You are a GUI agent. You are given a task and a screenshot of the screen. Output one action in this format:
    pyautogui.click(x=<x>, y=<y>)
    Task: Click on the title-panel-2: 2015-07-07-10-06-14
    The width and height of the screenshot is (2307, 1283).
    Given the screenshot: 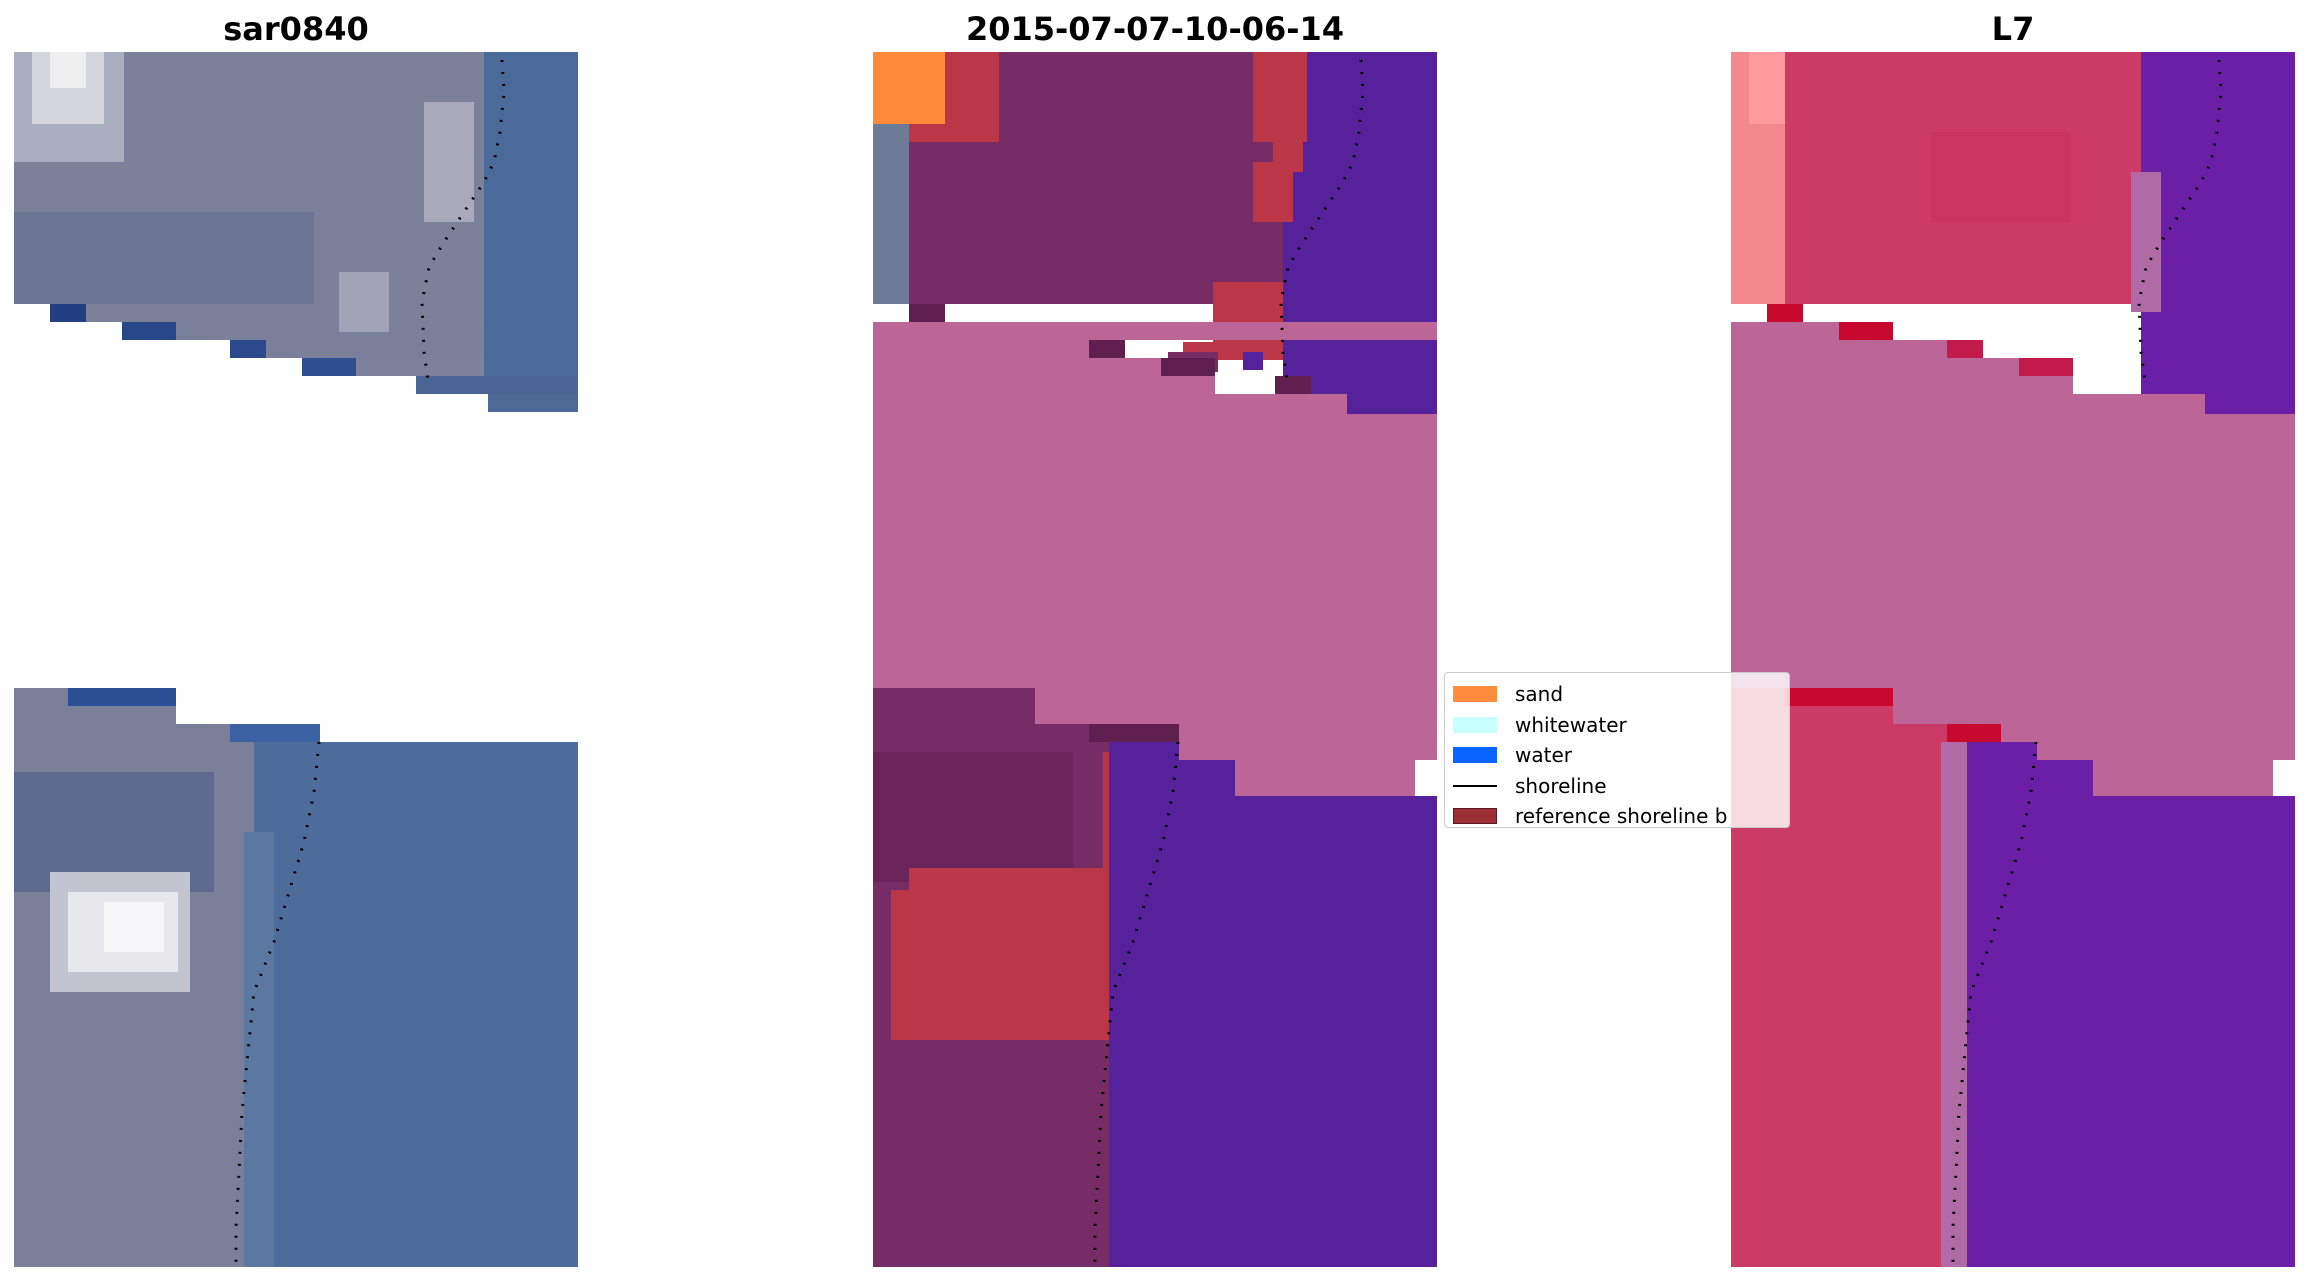 What is the action you would take?
    pyautogui.click(x=1155, y=29)
    